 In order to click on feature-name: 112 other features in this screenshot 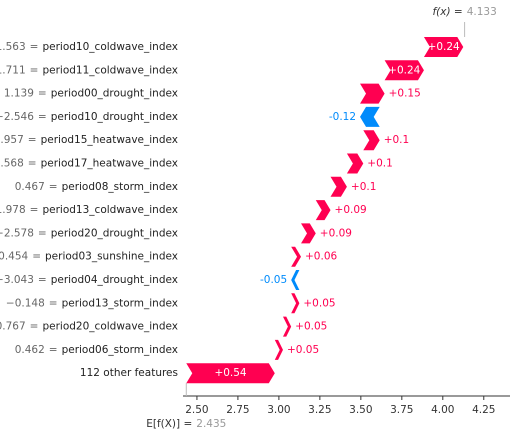, I will do `click(129, 373)`.